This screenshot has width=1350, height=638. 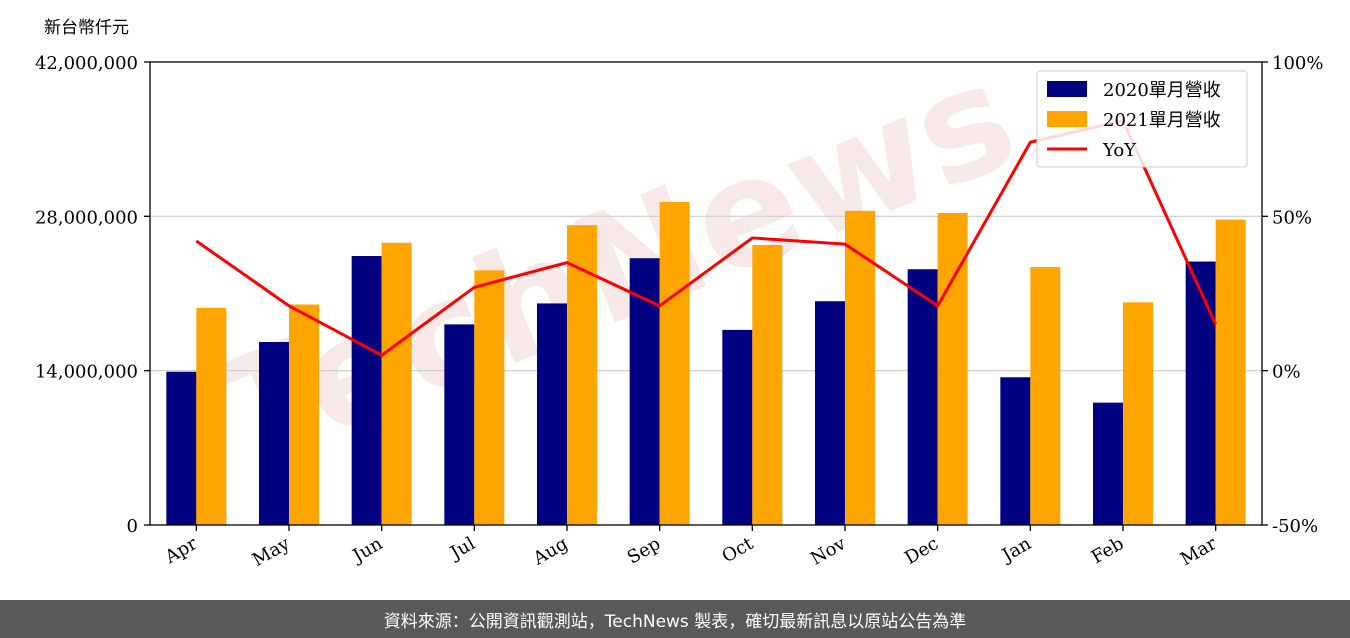 What do you see at coordinates (1230, 372) in the screenshot?
I see `bar-2021-mar` at bounding box center [1230, 372].